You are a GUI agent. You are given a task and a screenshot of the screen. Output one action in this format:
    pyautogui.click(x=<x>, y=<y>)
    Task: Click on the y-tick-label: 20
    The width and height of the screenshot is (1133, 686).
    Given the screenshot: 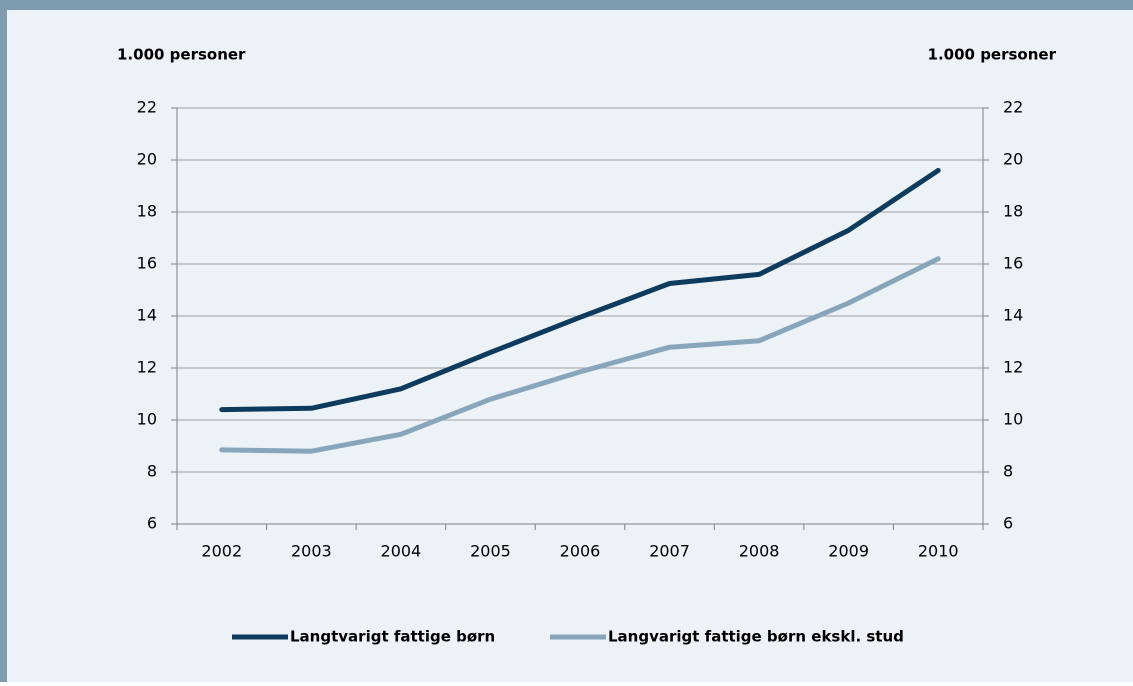 What is the action you would take?
    pyautogui.click(x=147, y=159)
    